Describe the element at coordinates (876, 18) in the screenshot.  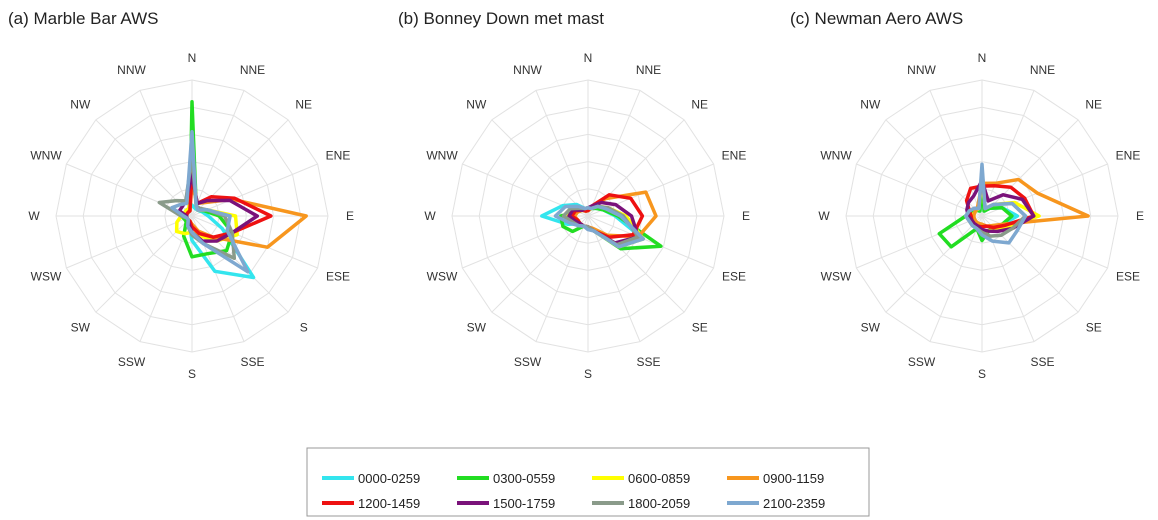
I see `panel-title: (c) Newman Aero AWS` at that location.